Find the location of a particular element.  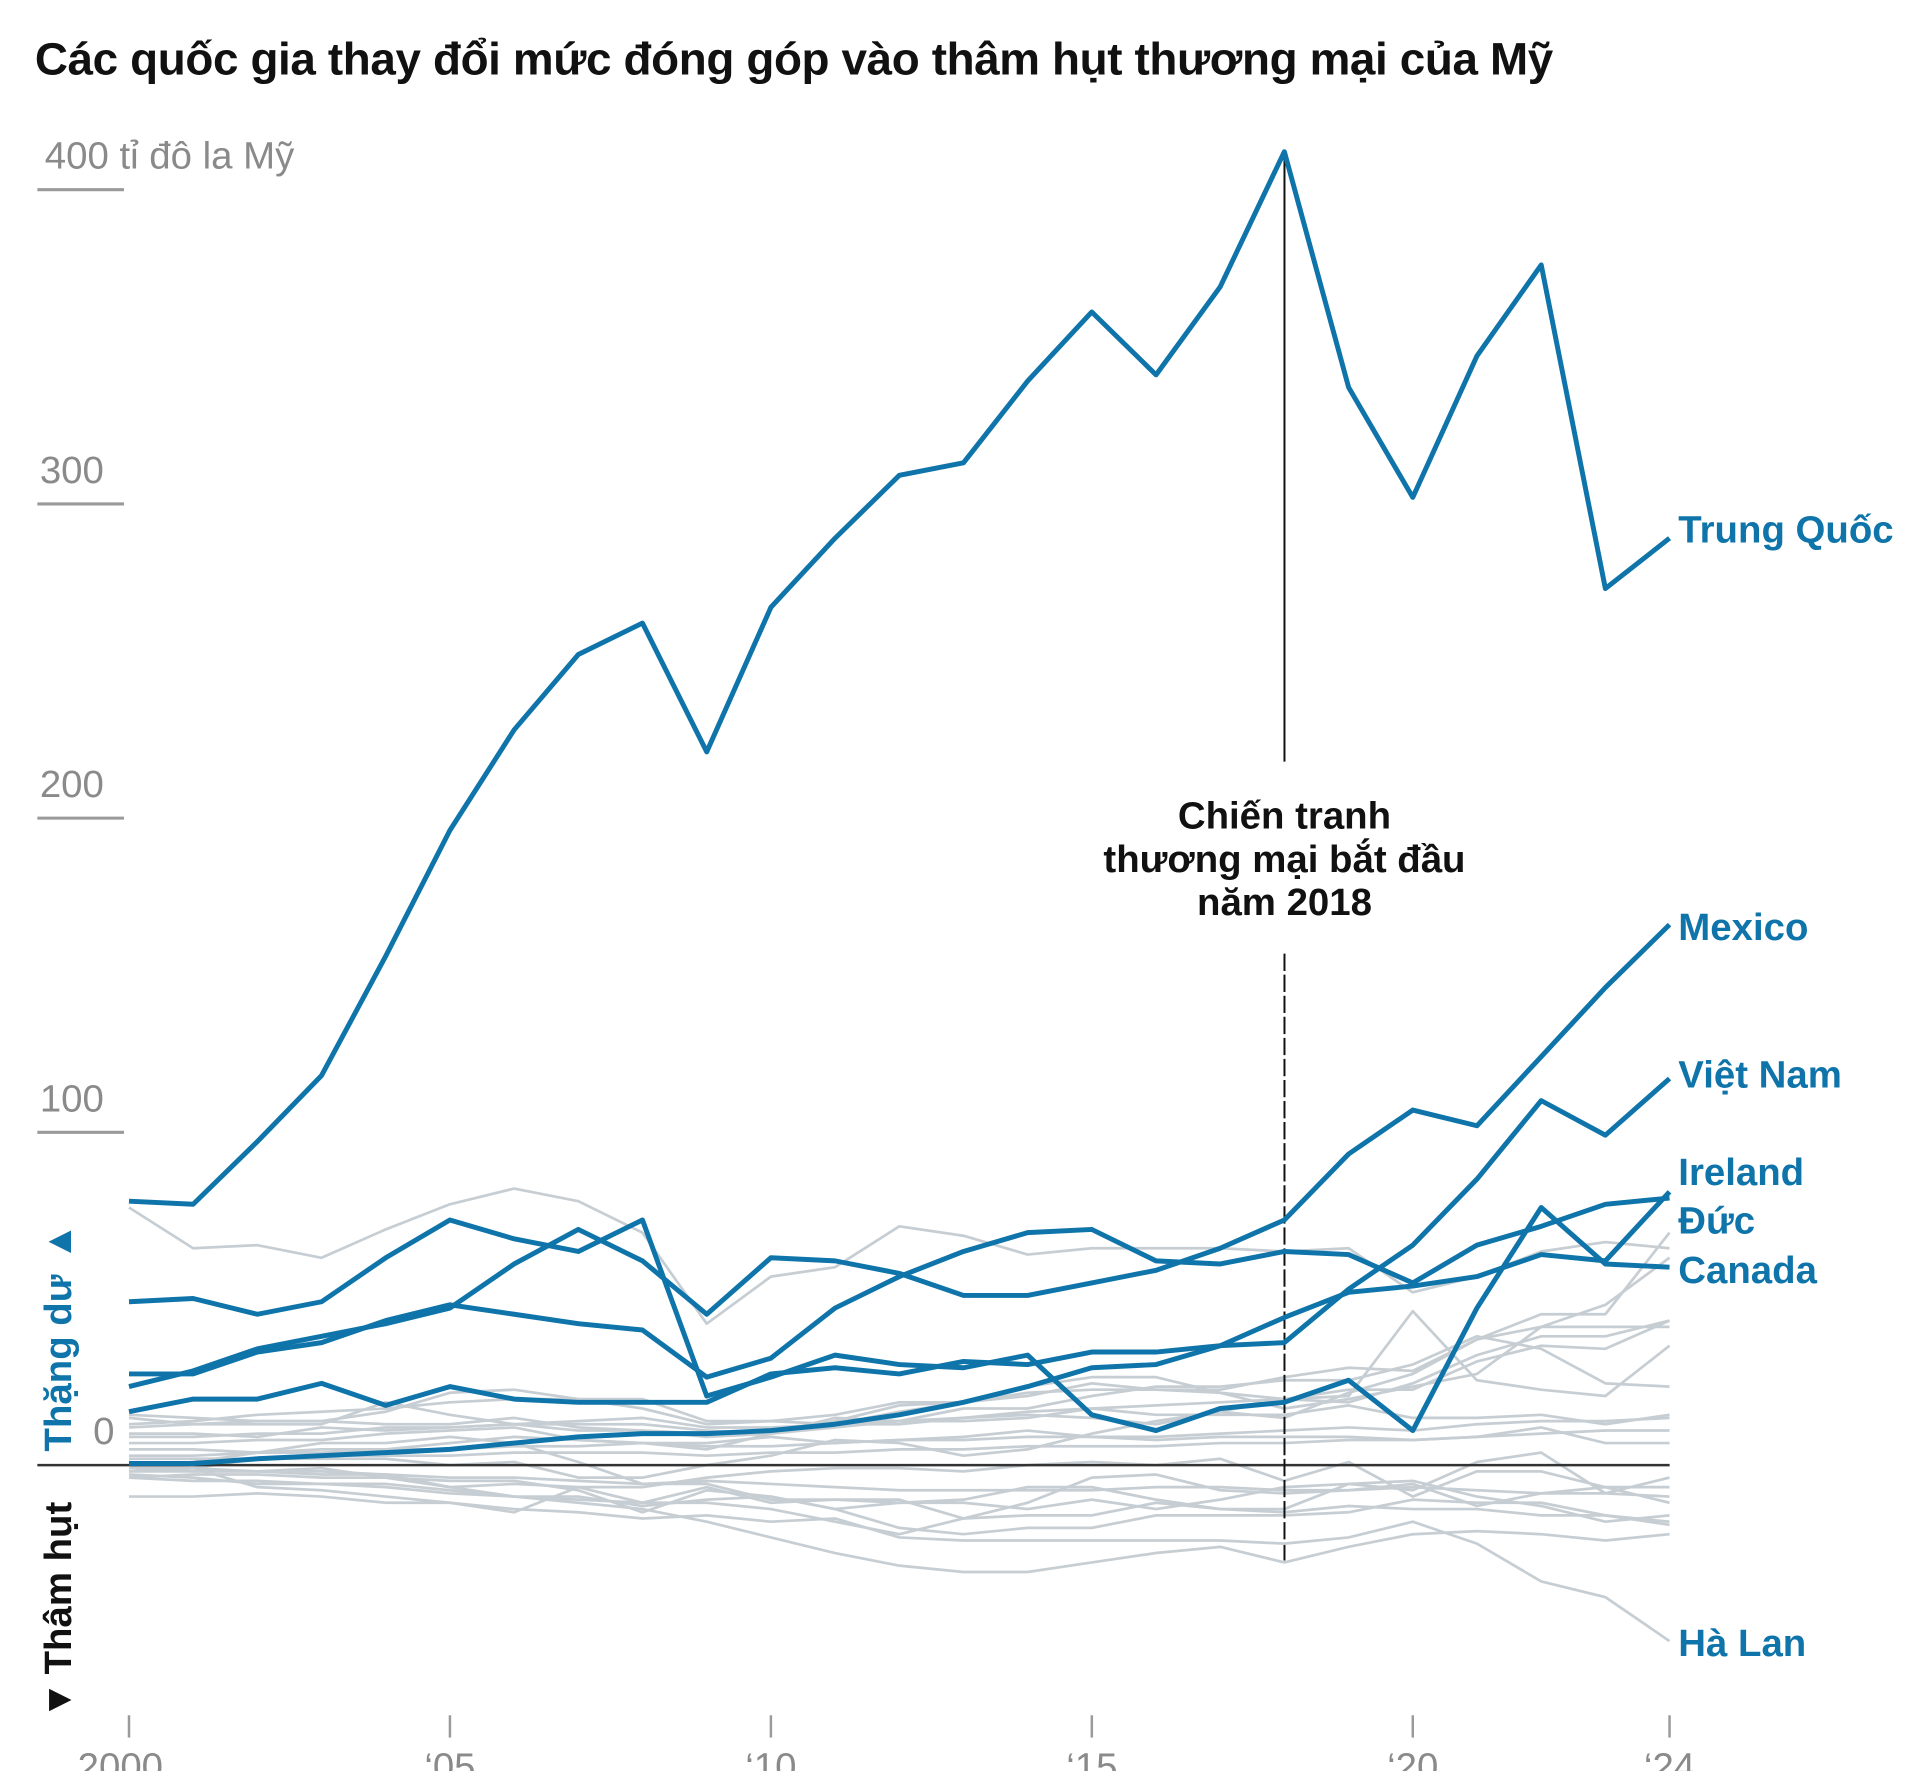

series-label: Hà Lan is located at coordinates (1742, 1643).